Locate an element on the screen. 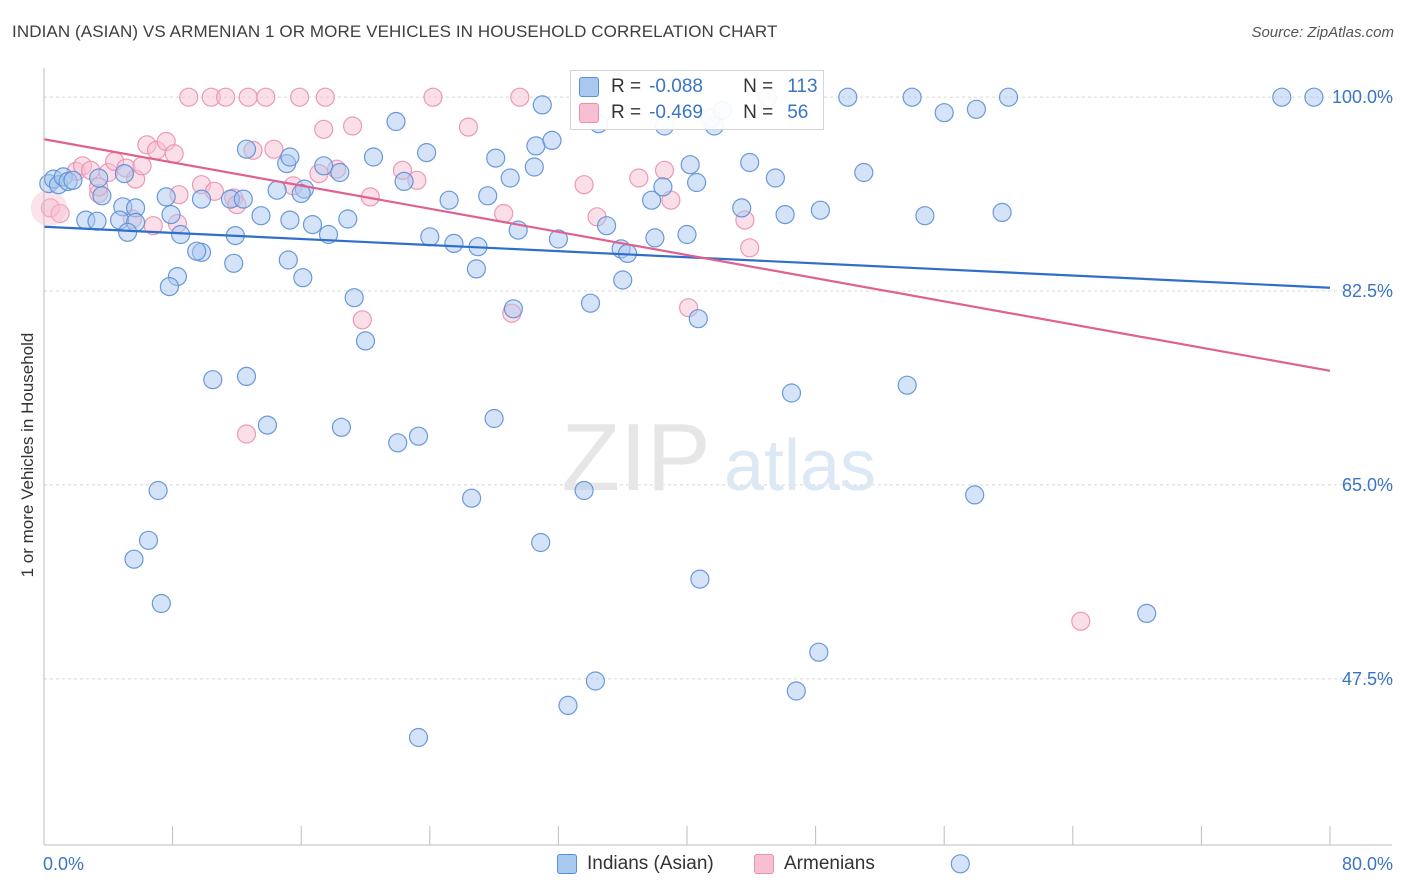 Image resolution: width=1406 pixels, height=892 pixels. stats-row-armenians: R = -0.469 N = 56 is located at coordinates (693, 113).